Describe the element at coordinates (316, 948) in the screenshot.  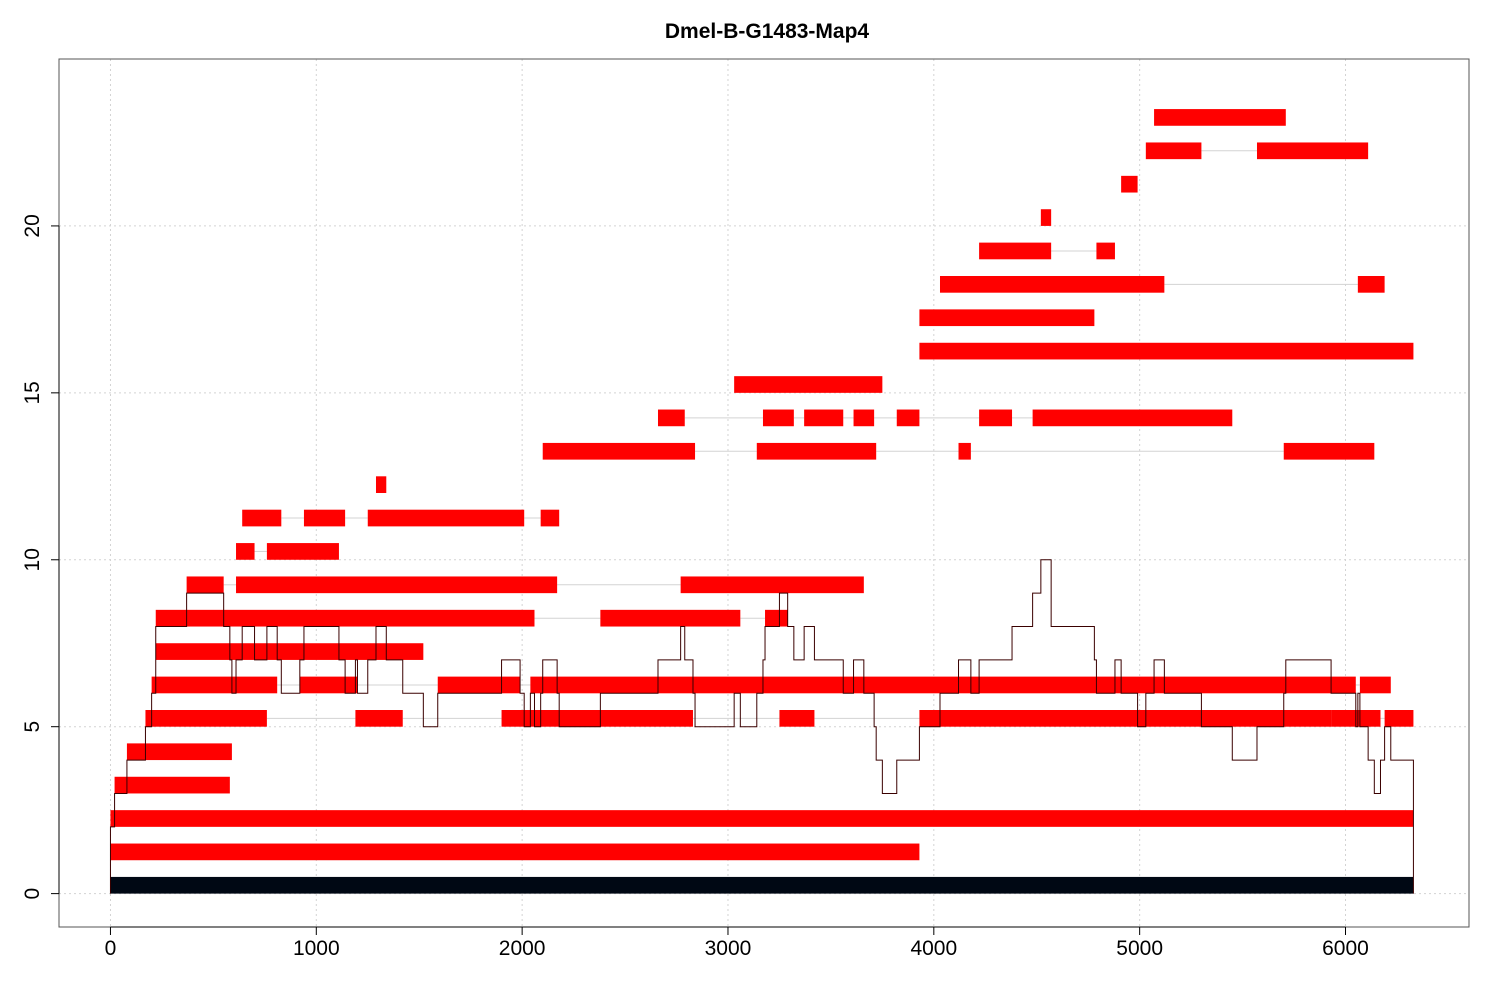
I see `x-tick-label: 1000` at that location.